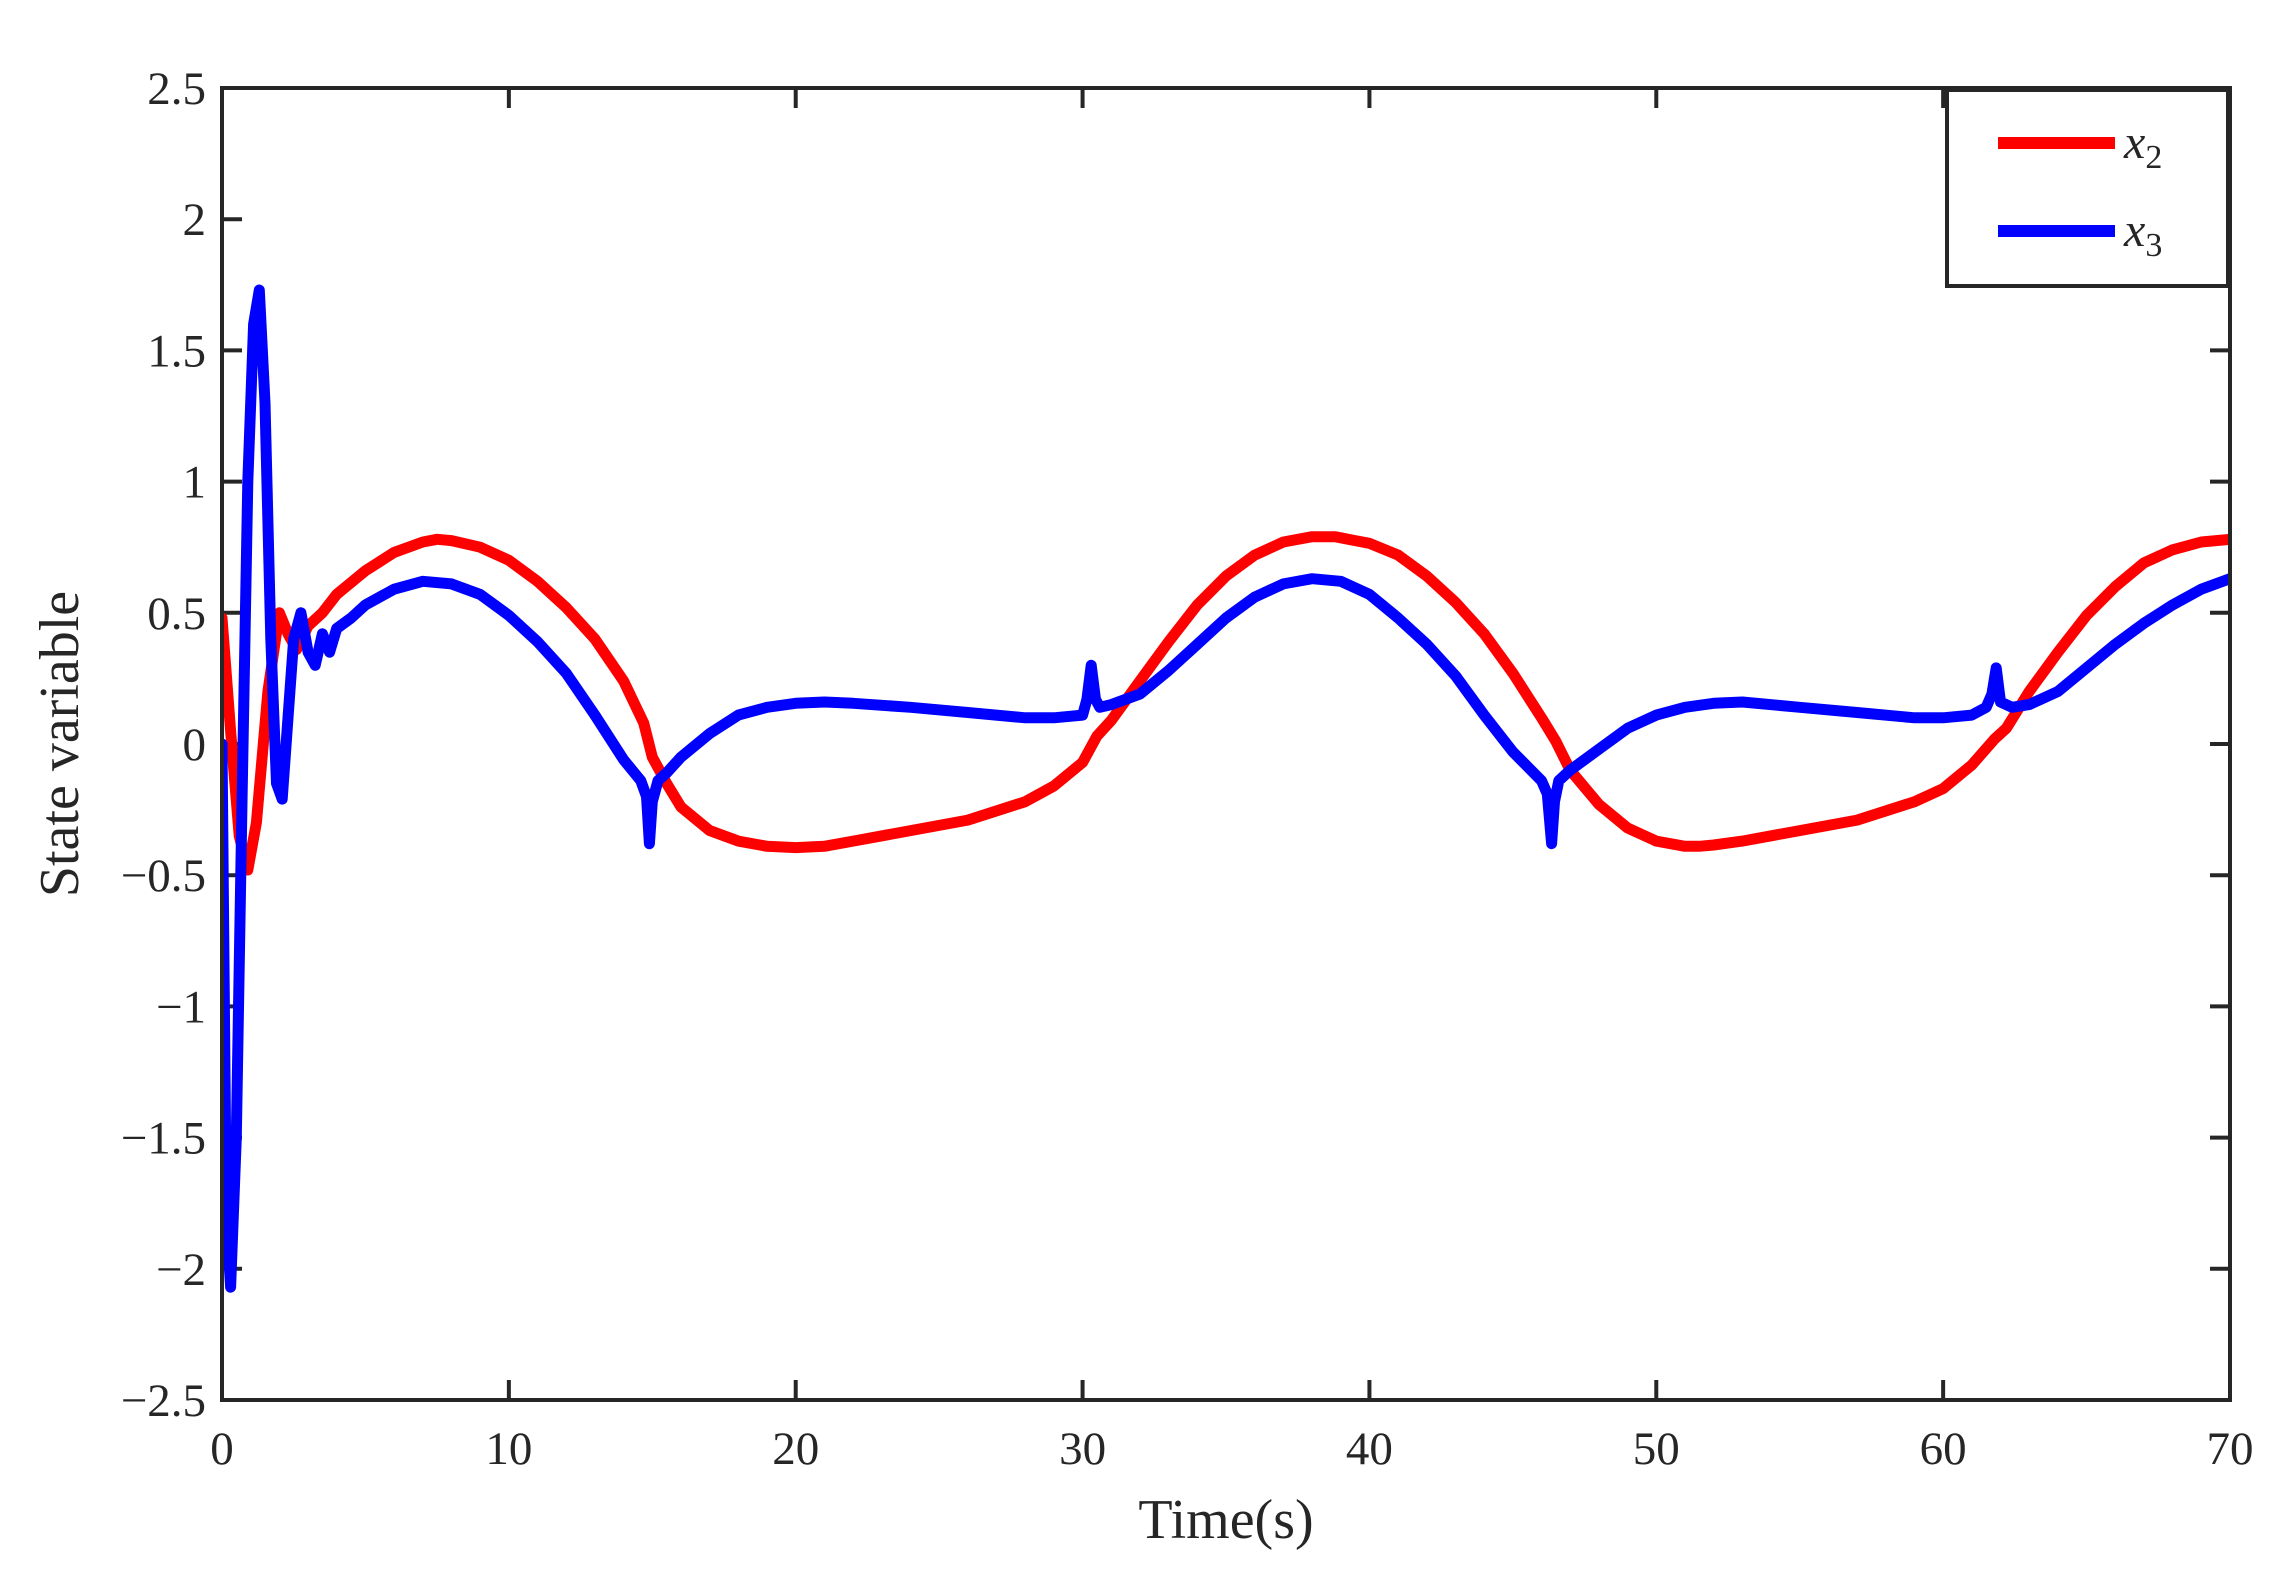 The height and width of the screenshot is (1586, 2284). What do you see at coordinates (1225, 1520) in the screenshot?
I see `x-axis-title: Time(s)` at bounding box center [1225, 1520].